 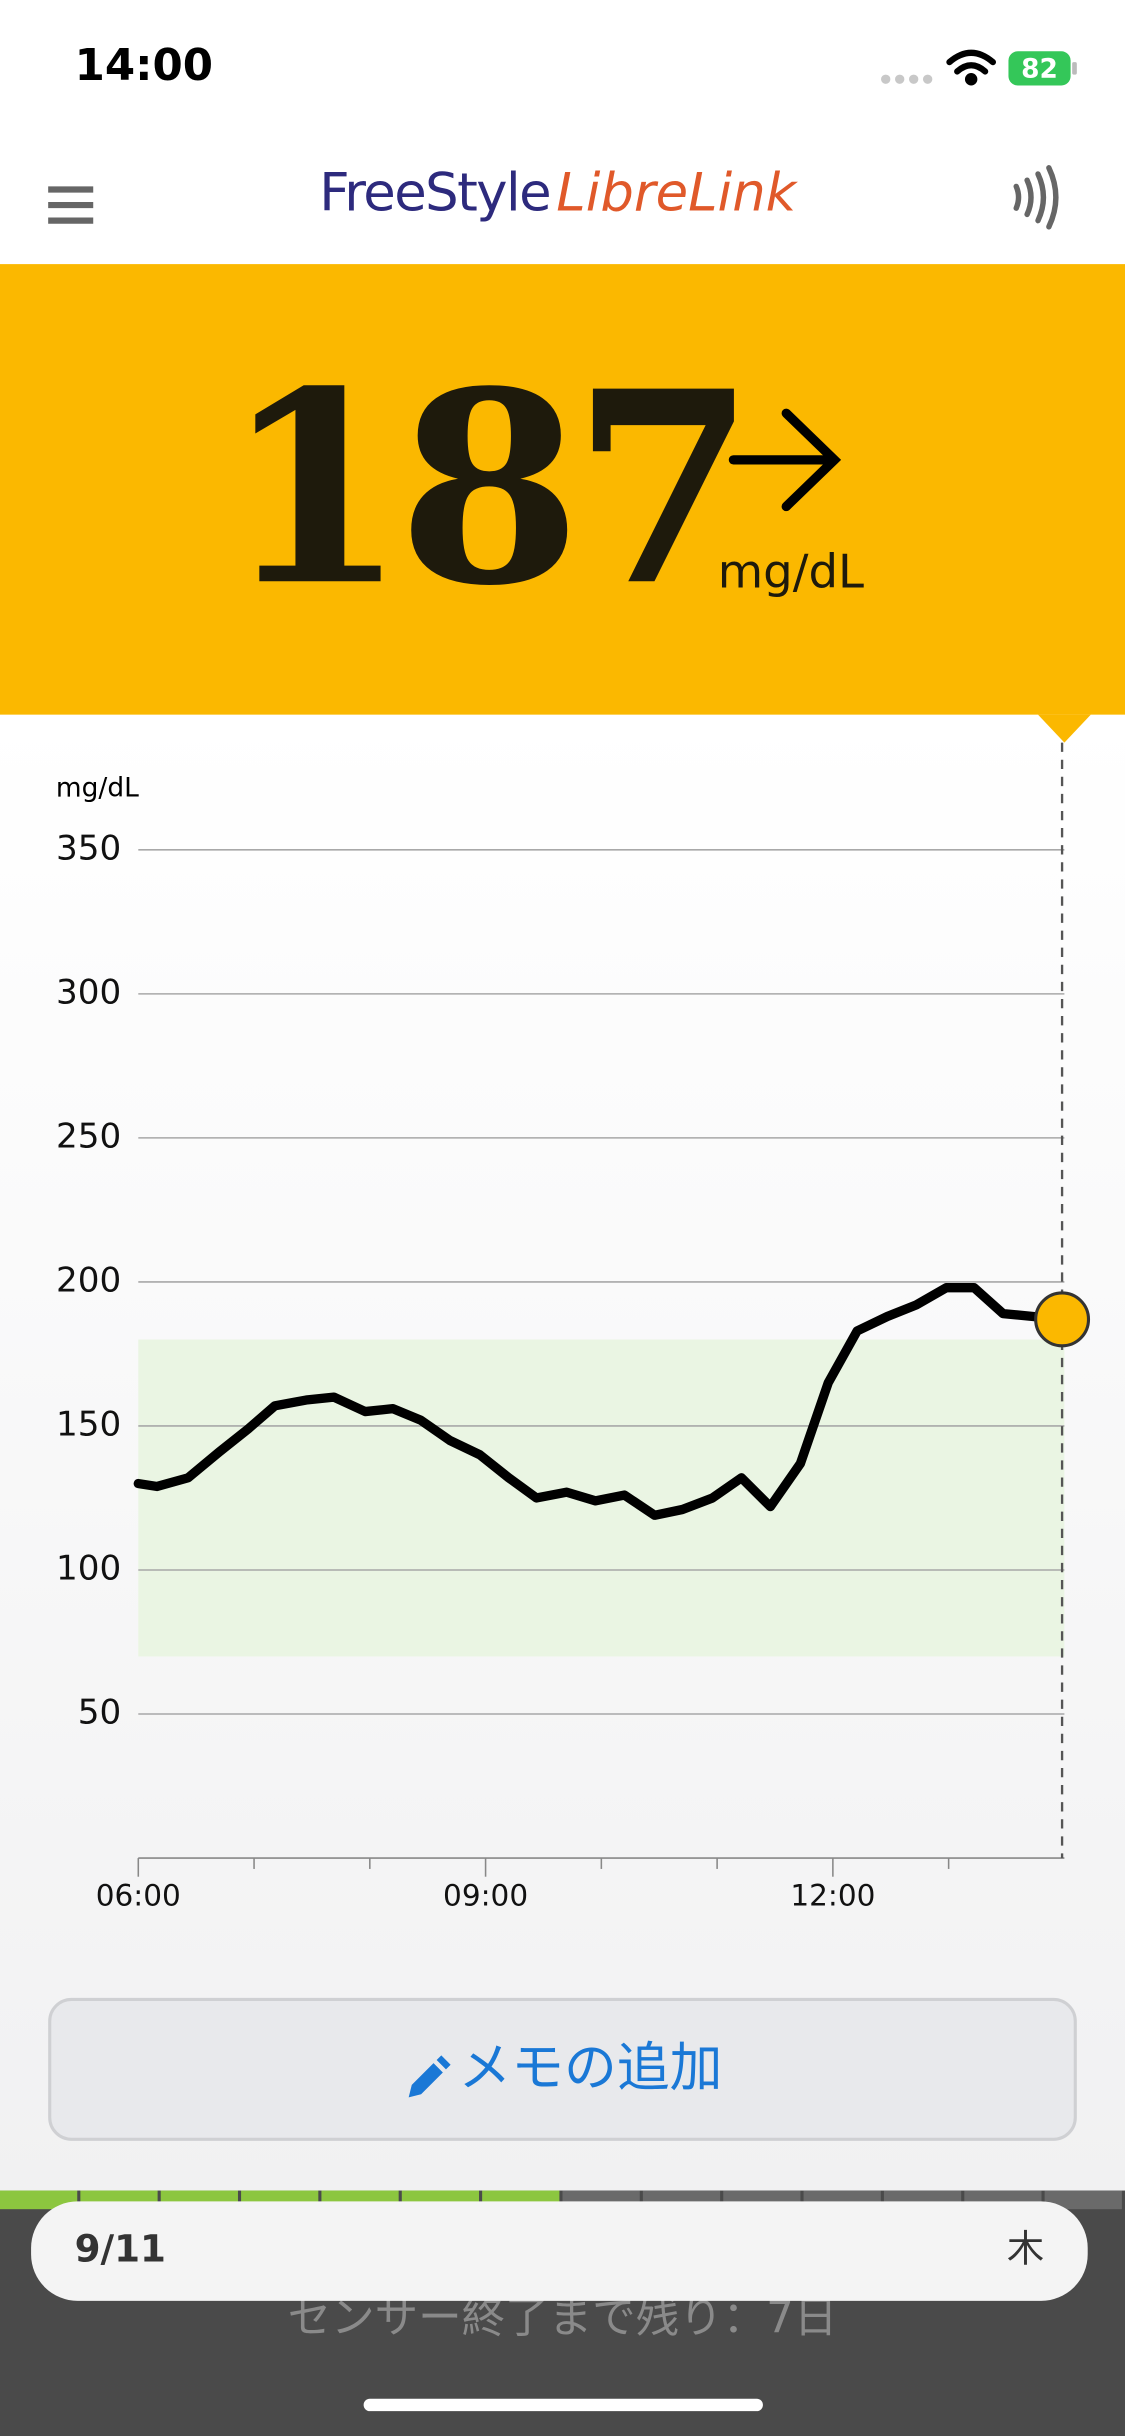 I want to click on home-indicator, so click(x=563, y=2405).